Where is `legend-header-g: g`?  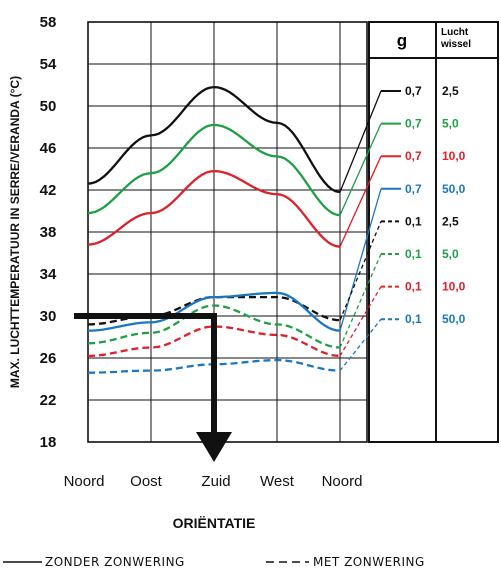 legend-header-g: g is located at coordinates (402, 40).